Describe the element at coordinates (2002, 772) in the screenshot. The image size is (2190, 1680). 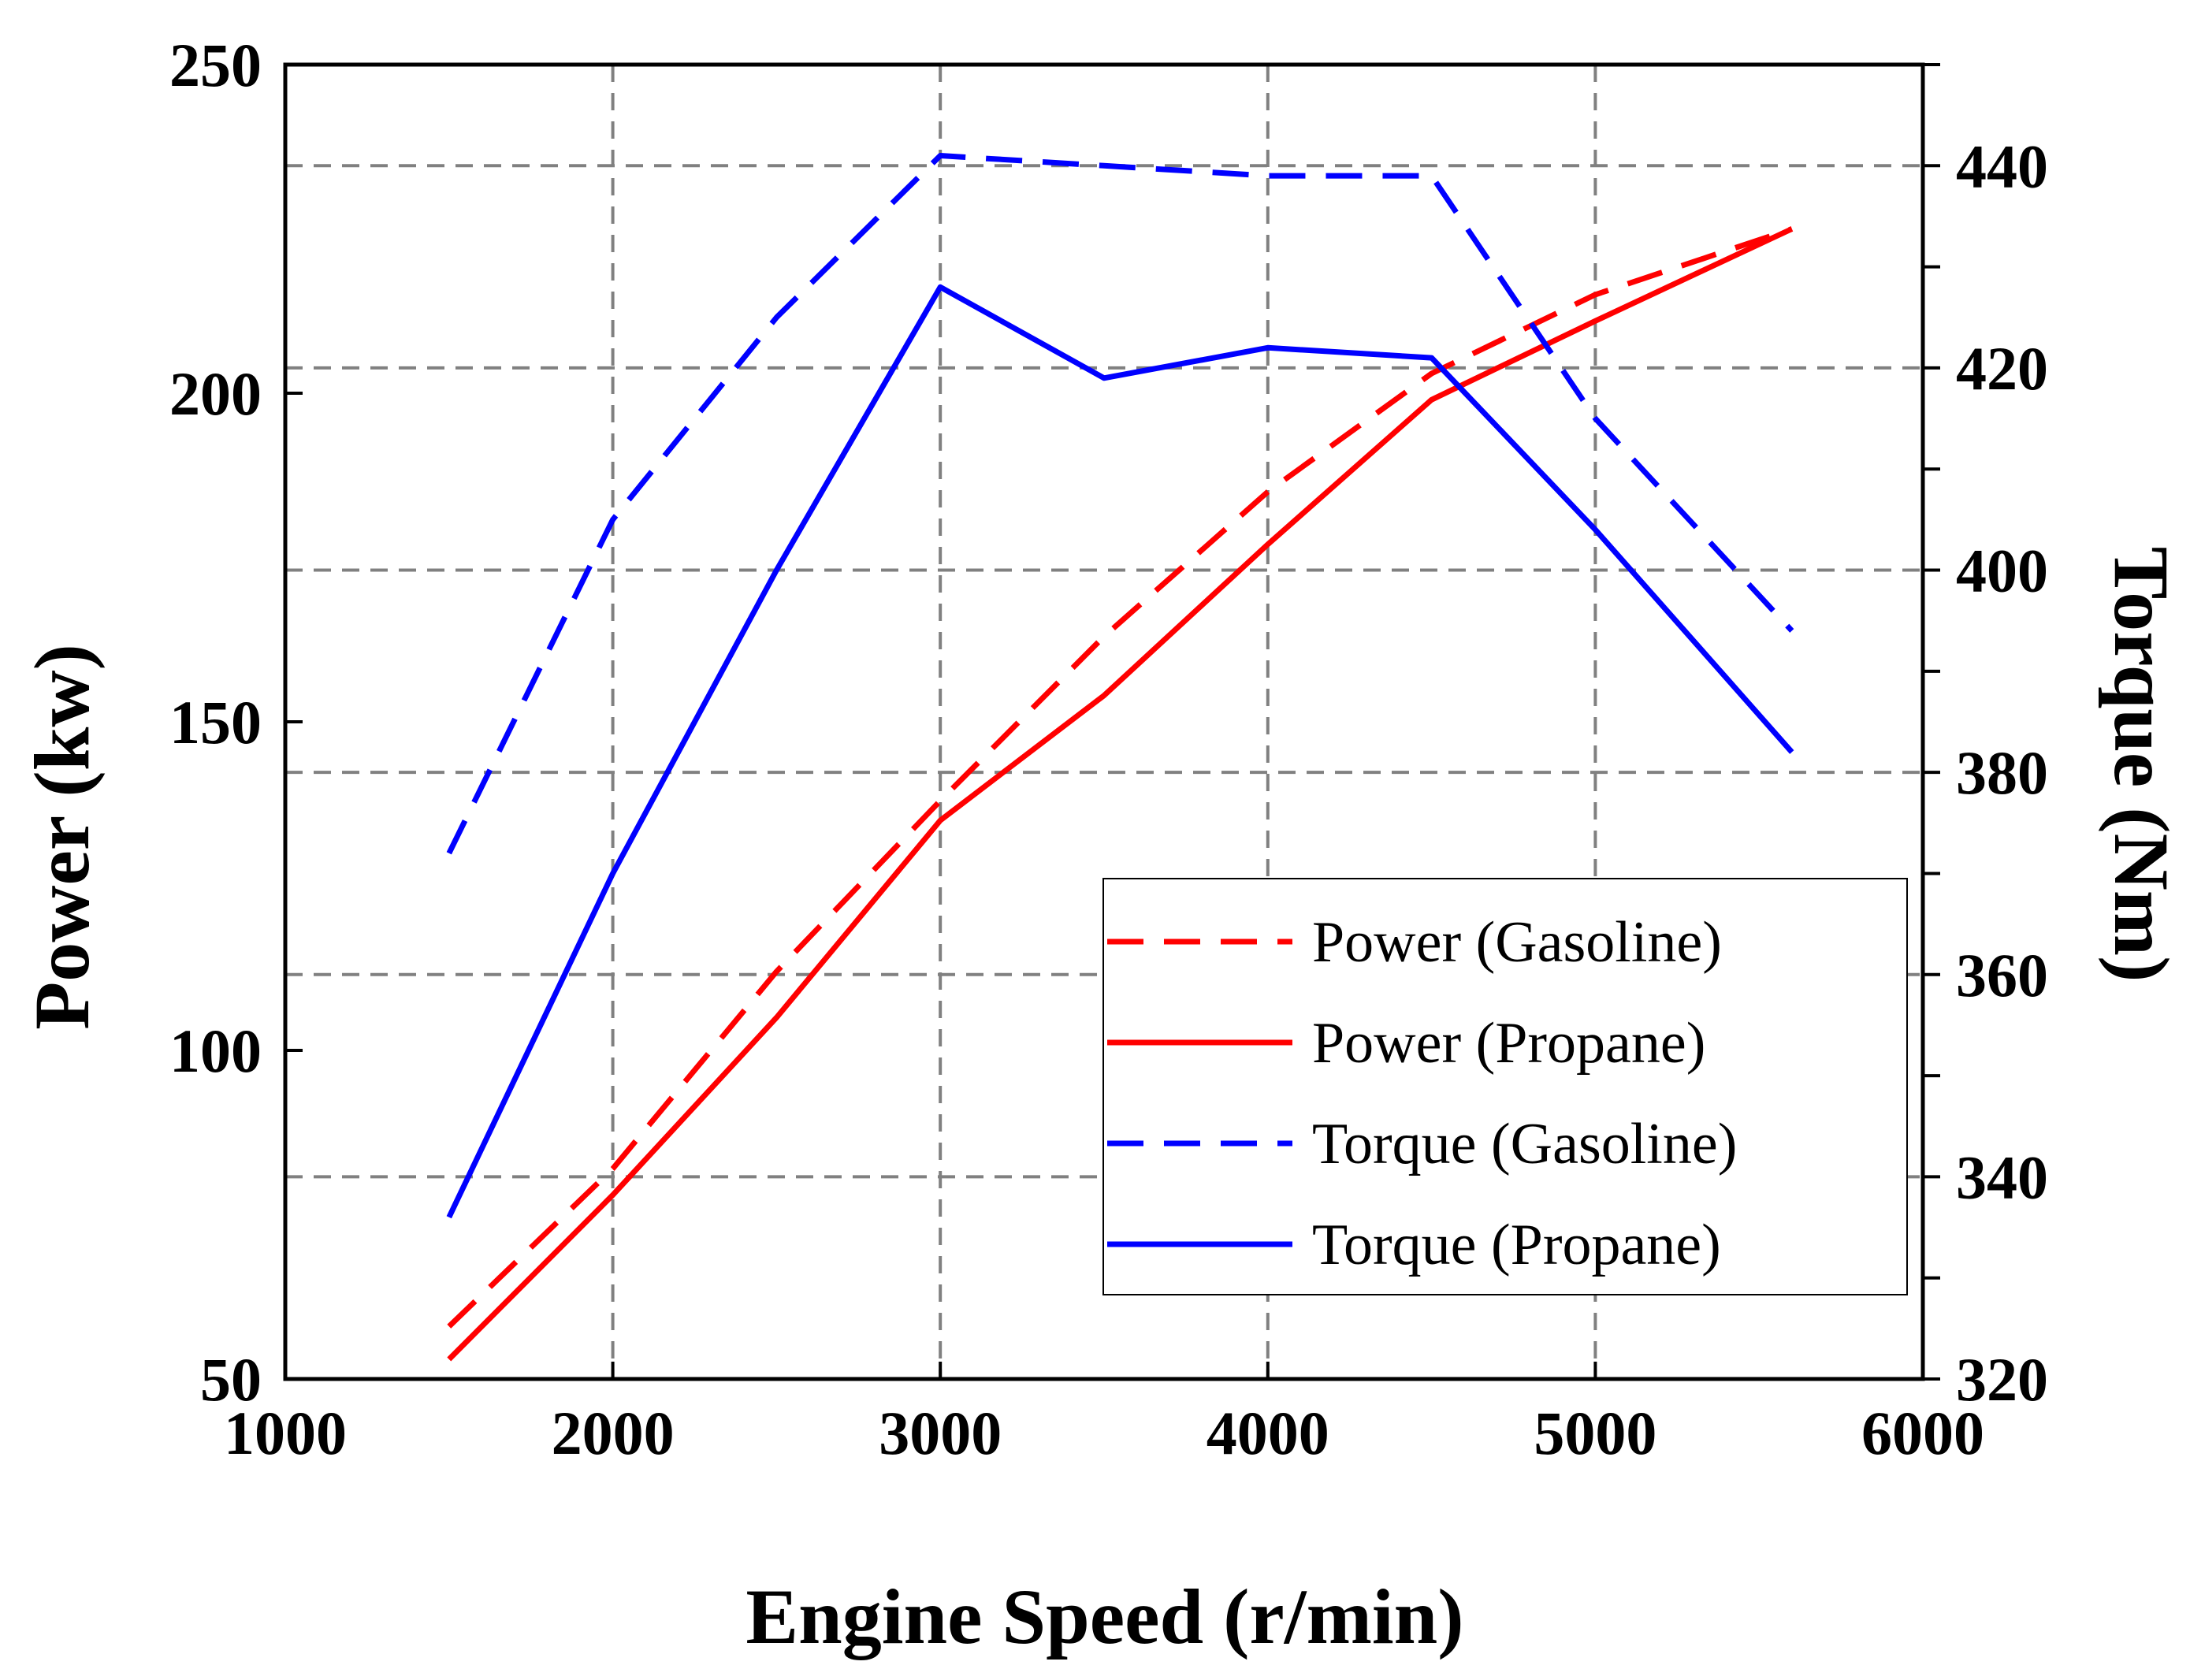
I see `y-right-tick-label-380: 380` at that location.